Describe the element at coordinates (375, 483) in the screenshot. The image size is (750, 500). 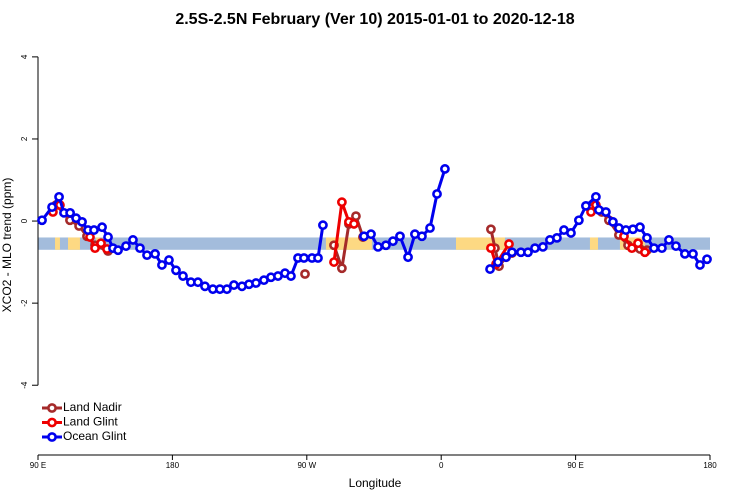
I see `x-axis-label: Longitude` at that location.